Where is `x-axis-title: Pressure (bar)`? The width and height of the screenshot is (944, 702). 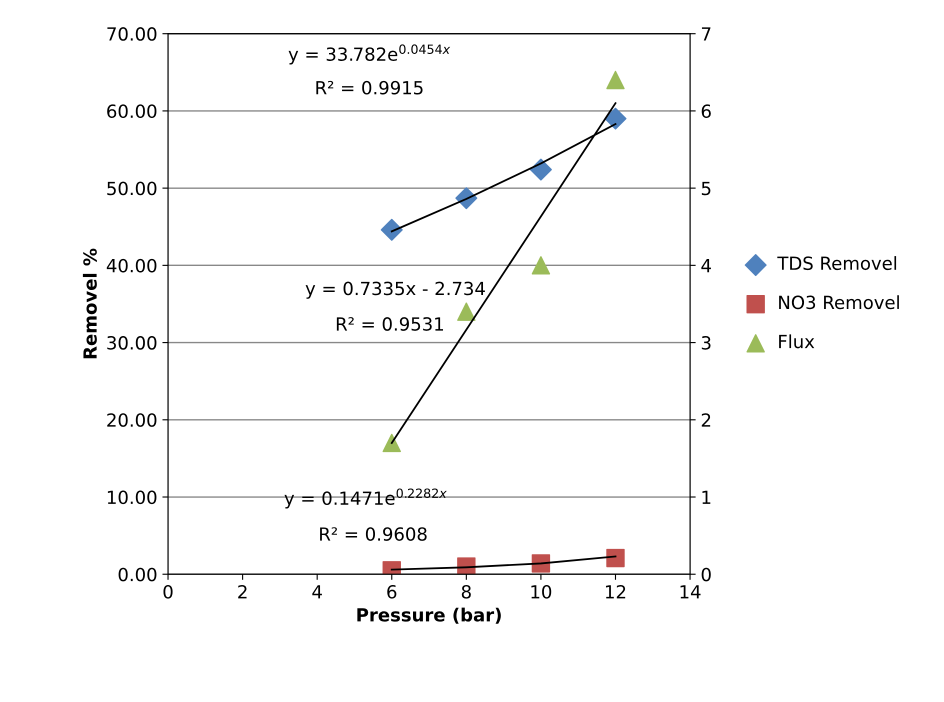 x-axis-title: Pressure (bar) is located at coordinates (429, 616).